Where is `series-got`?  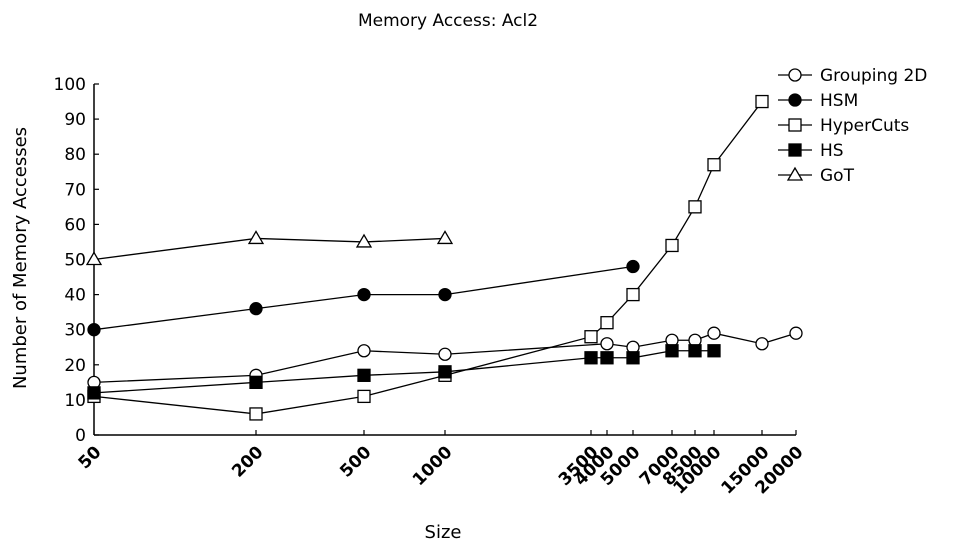
series-got is located at coordinates (269, 248).